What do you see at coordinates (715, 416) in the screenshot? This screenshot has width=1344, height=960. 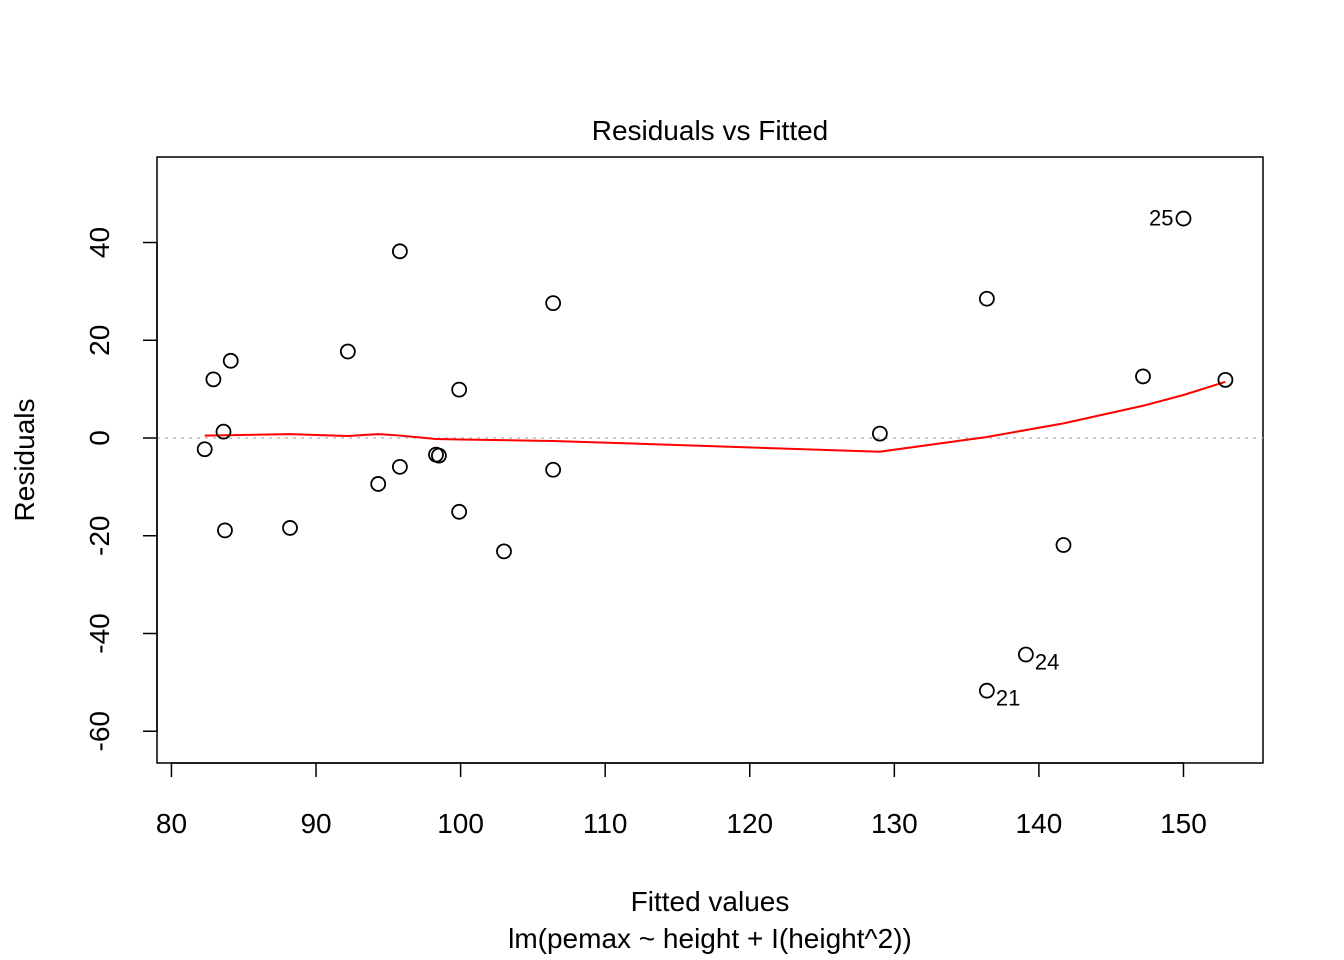 I see `smooth-line` at bounding box center [715, 416].